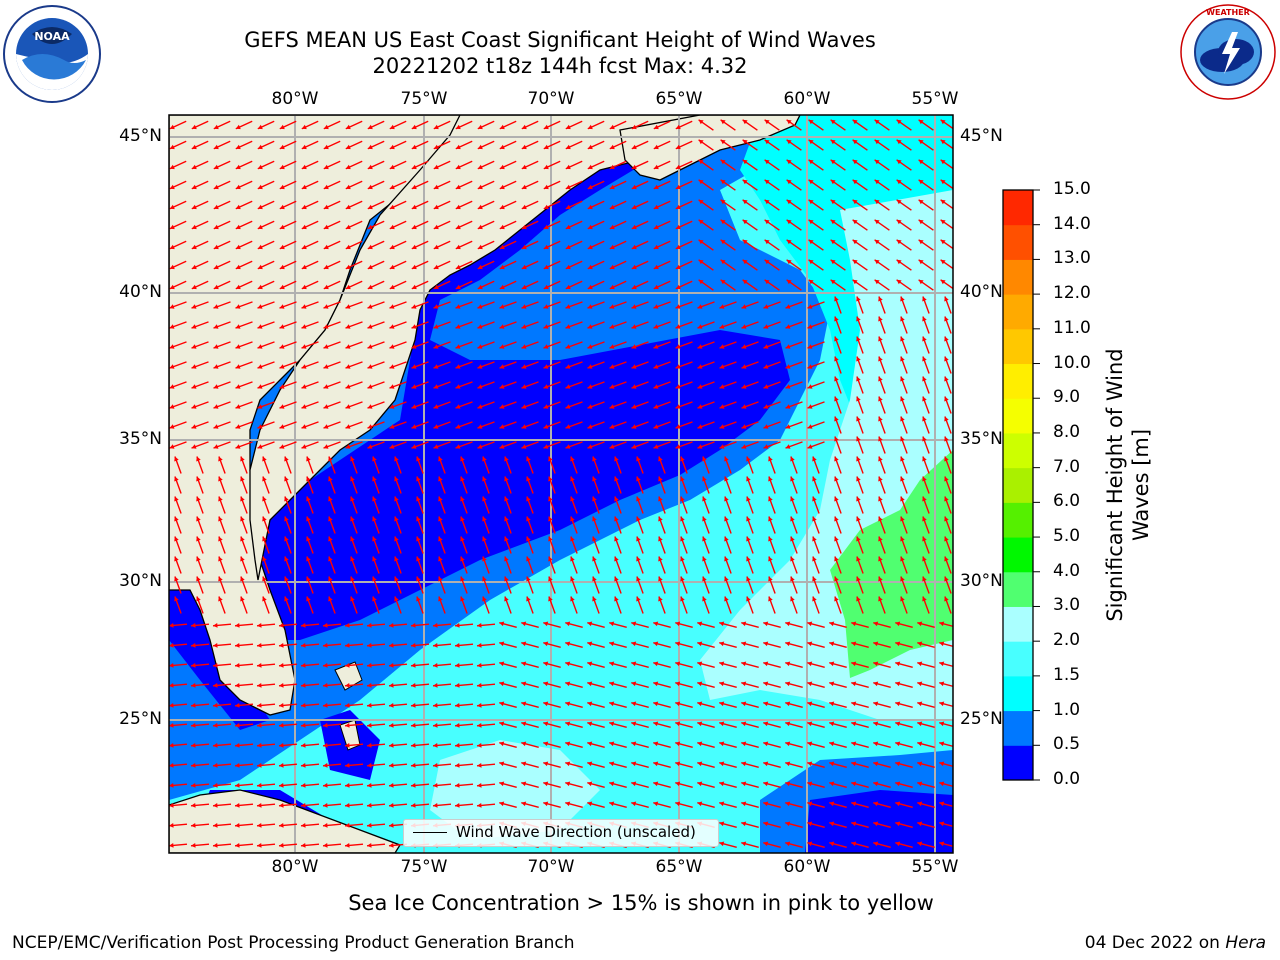  What do you see at coordinates (515, 790) in the screenshot?
I see `wave-band-2.0-3.0` at bounding box center [515, 790].